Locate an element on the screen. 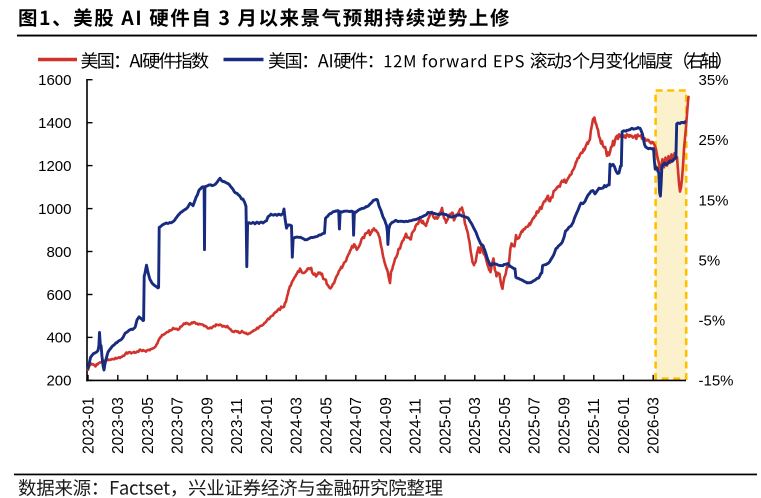 The width and height of the screenshot is (761, 498). svg-text: -5% is located at coordinates (712, 321).